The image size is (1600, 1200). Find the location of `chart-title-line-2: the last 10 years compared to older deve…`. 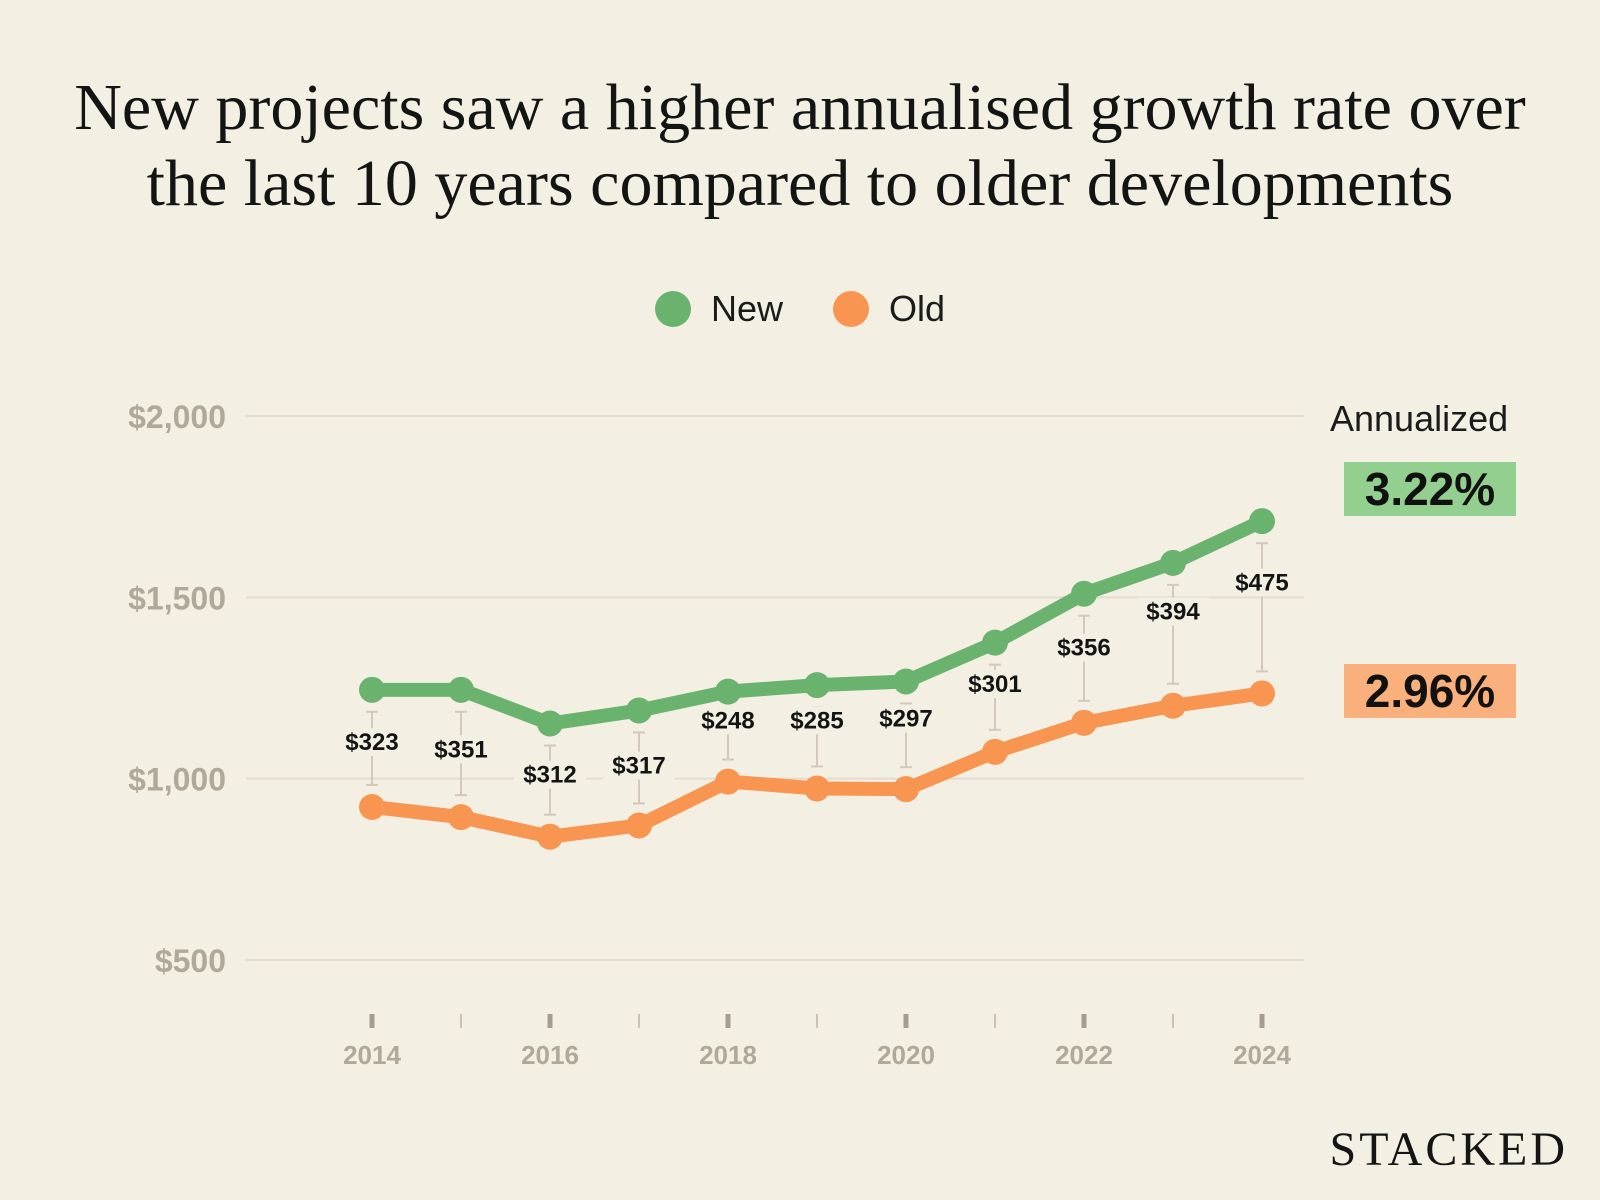

chart-title-line-2: the last 10 years compared to older deve… is located at coordinates (800, 183).